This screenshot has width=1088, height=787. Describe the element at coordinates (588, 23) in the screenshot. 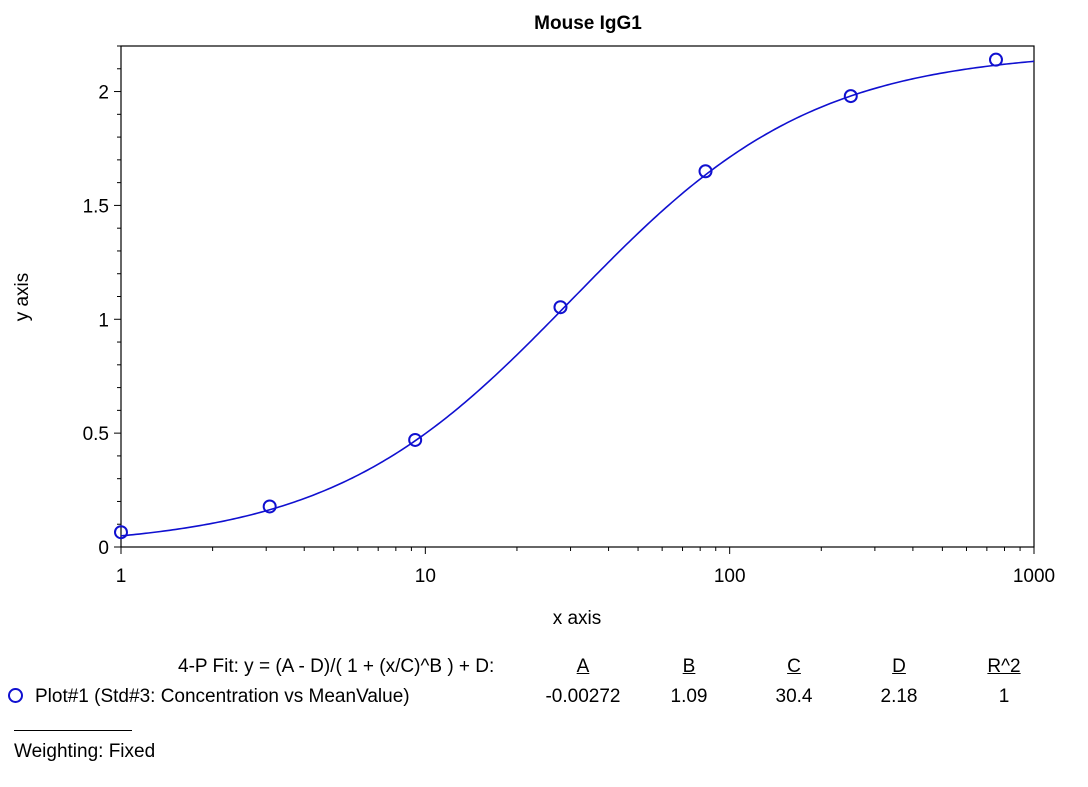

I see `chart-title: Mouse IgG1` at that location.